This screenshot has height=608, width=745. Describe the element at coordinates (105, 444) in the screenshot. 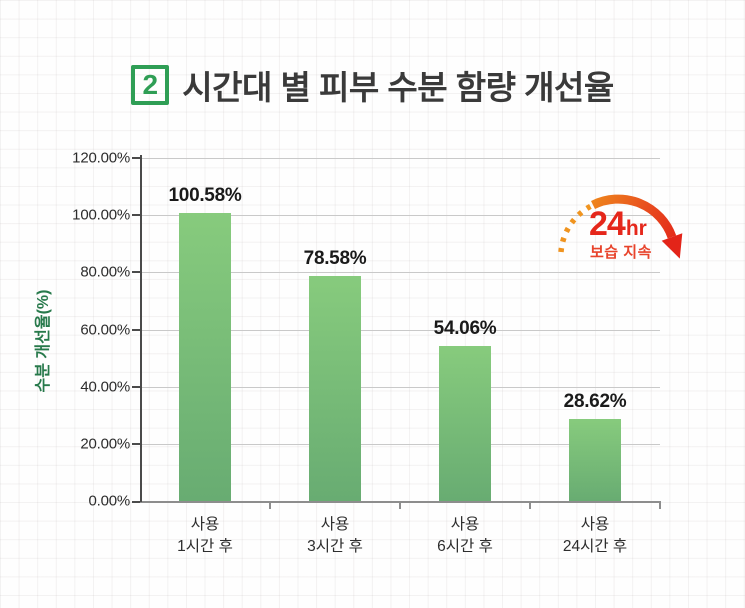

I see `y-tick-label: 20.00%` at that location.